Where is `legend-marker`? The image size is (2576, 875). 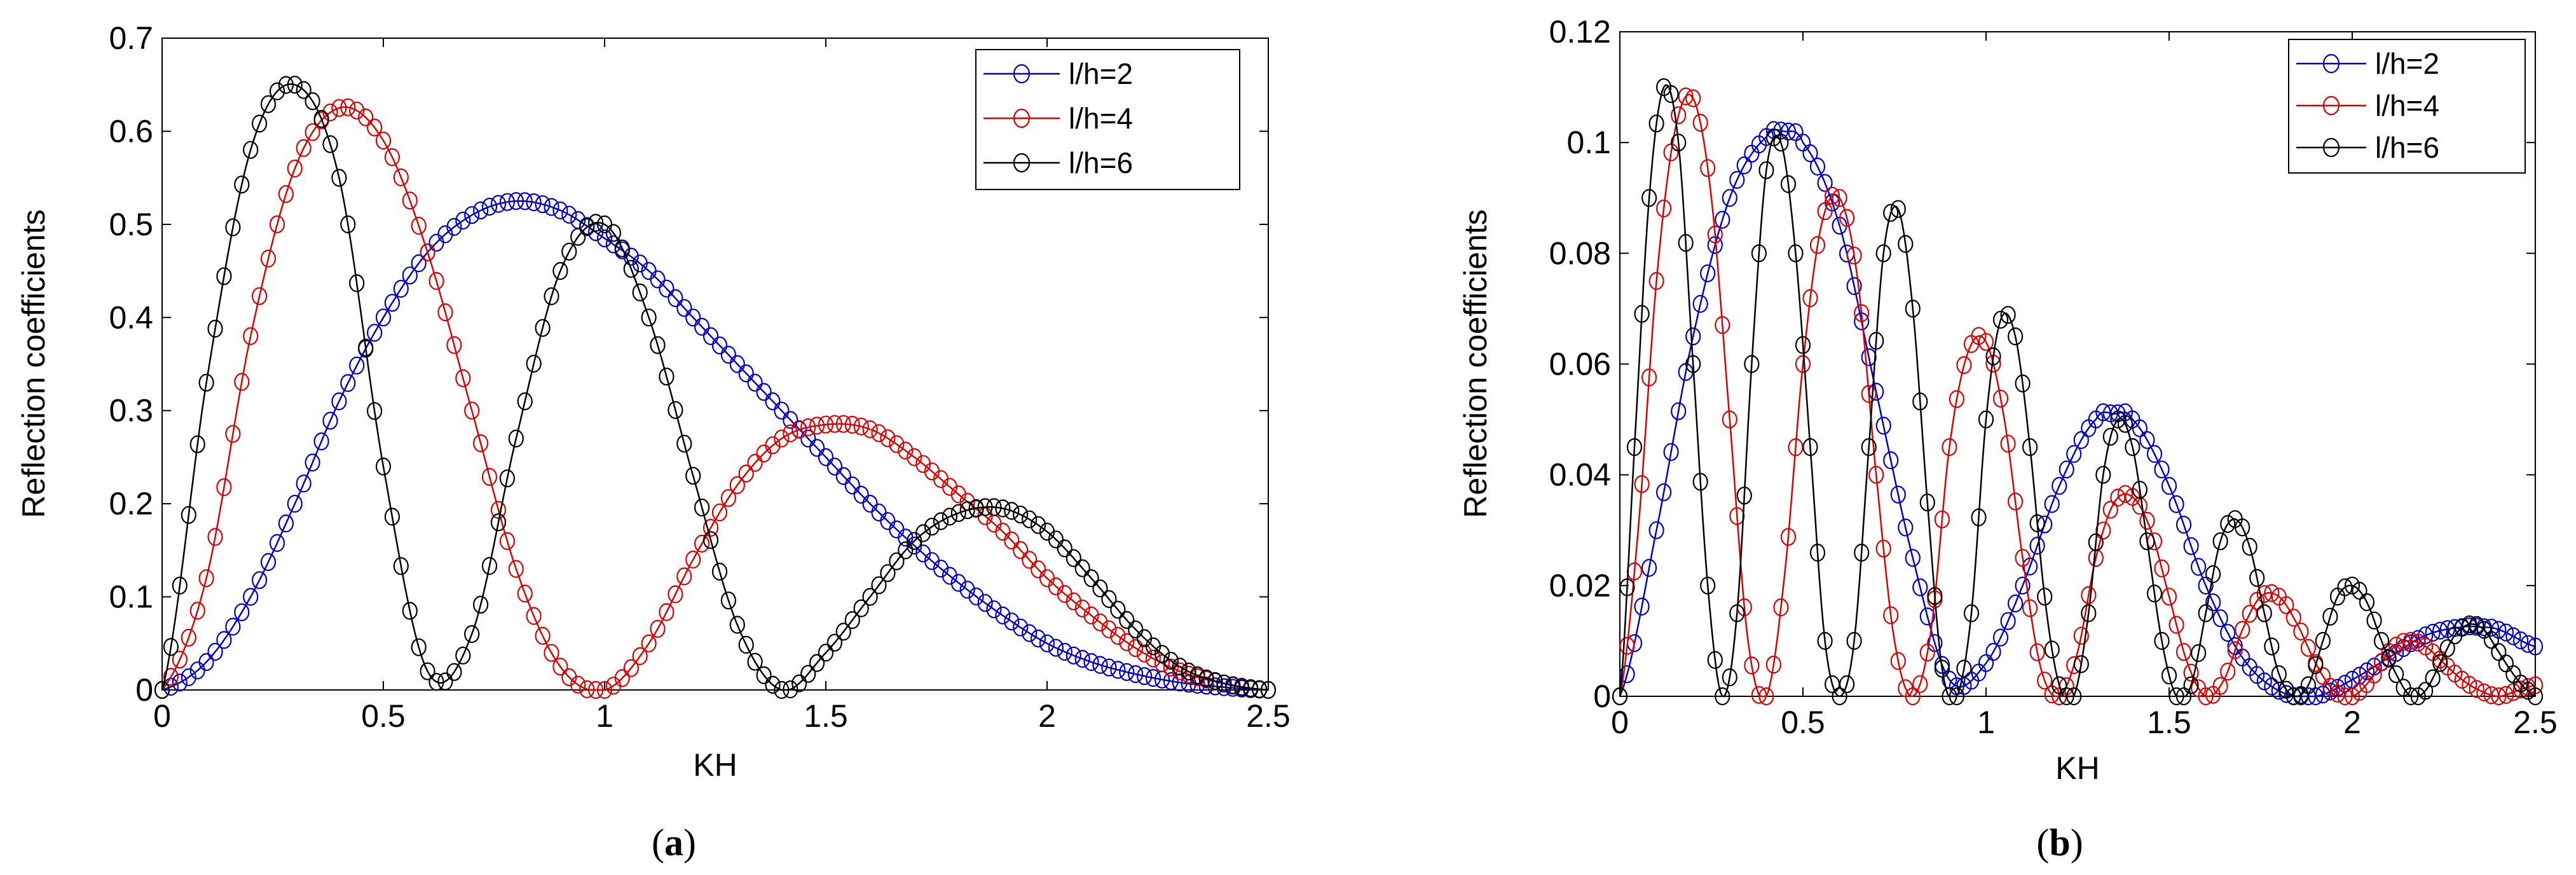
legend-marker is located at coordinates (1022, 163).